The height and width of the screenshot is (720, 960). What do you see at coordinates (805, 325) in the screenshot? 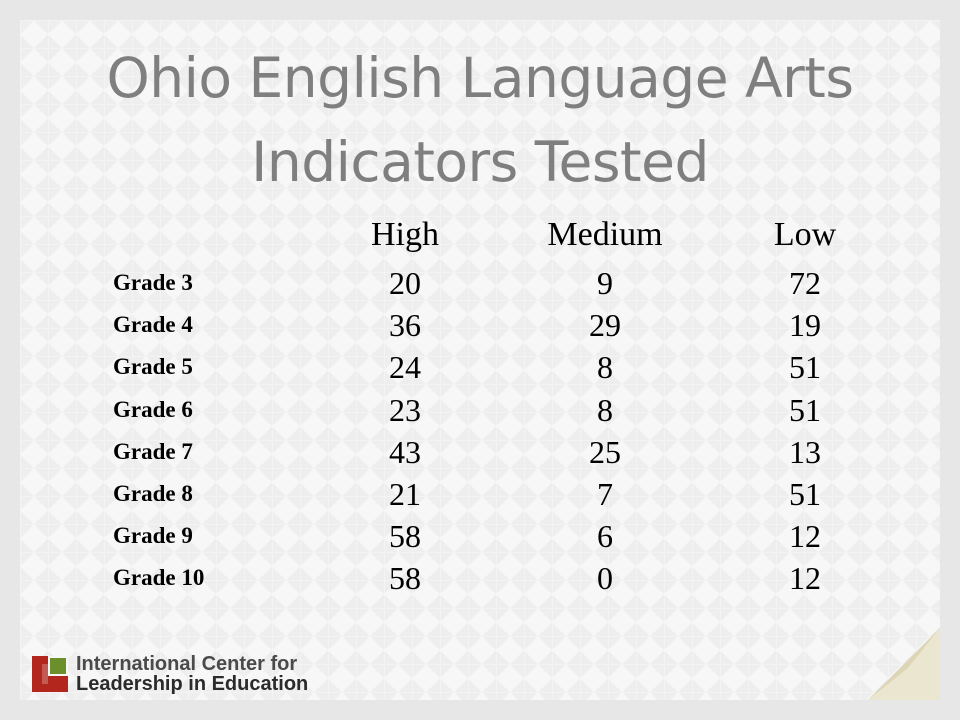
I see `table-cell: 19` at bounding box center [805, 325].